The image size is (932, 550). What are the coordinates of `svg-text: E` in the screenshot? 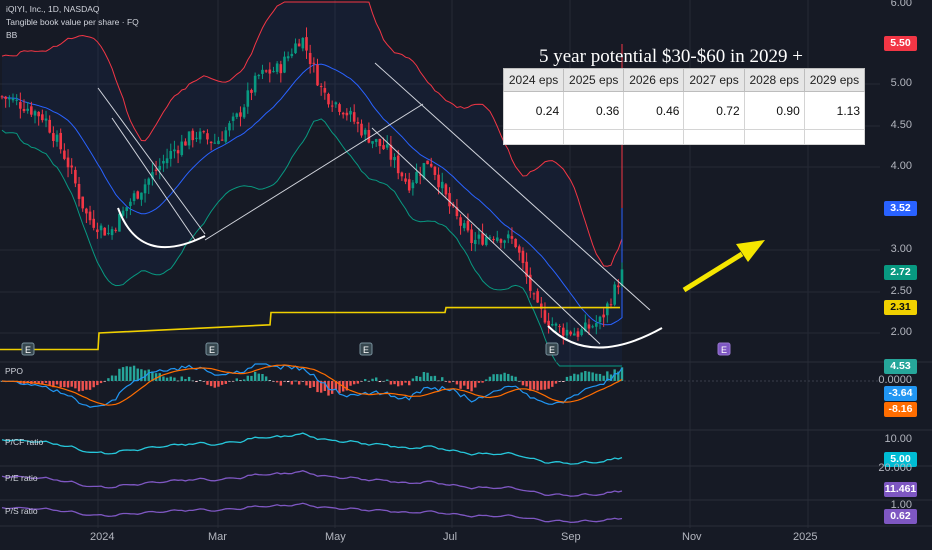 It's located at (28, 350).